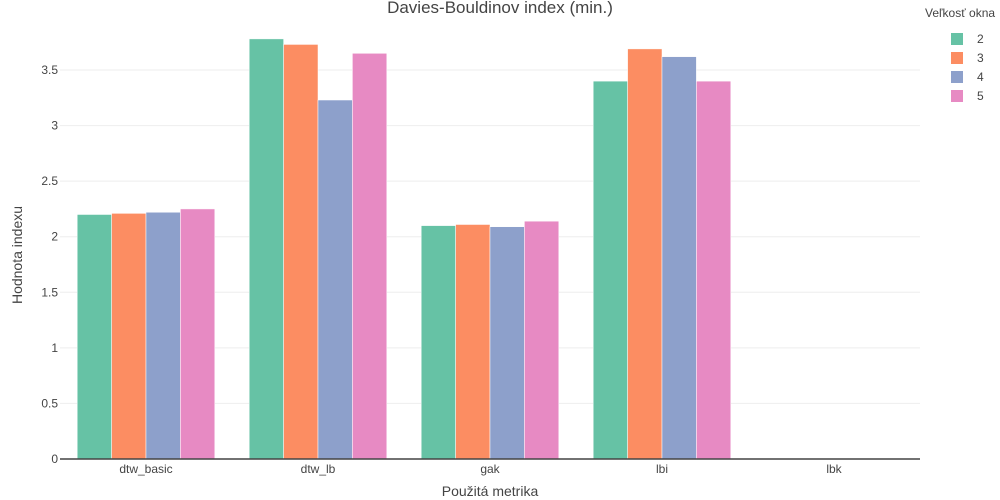 Image resolution: width=1000 pixels, height=500 pixels. I want to click on x-tick-labels: dtw_basic dtw_lb gak lbi lbk, so click(480, 469).